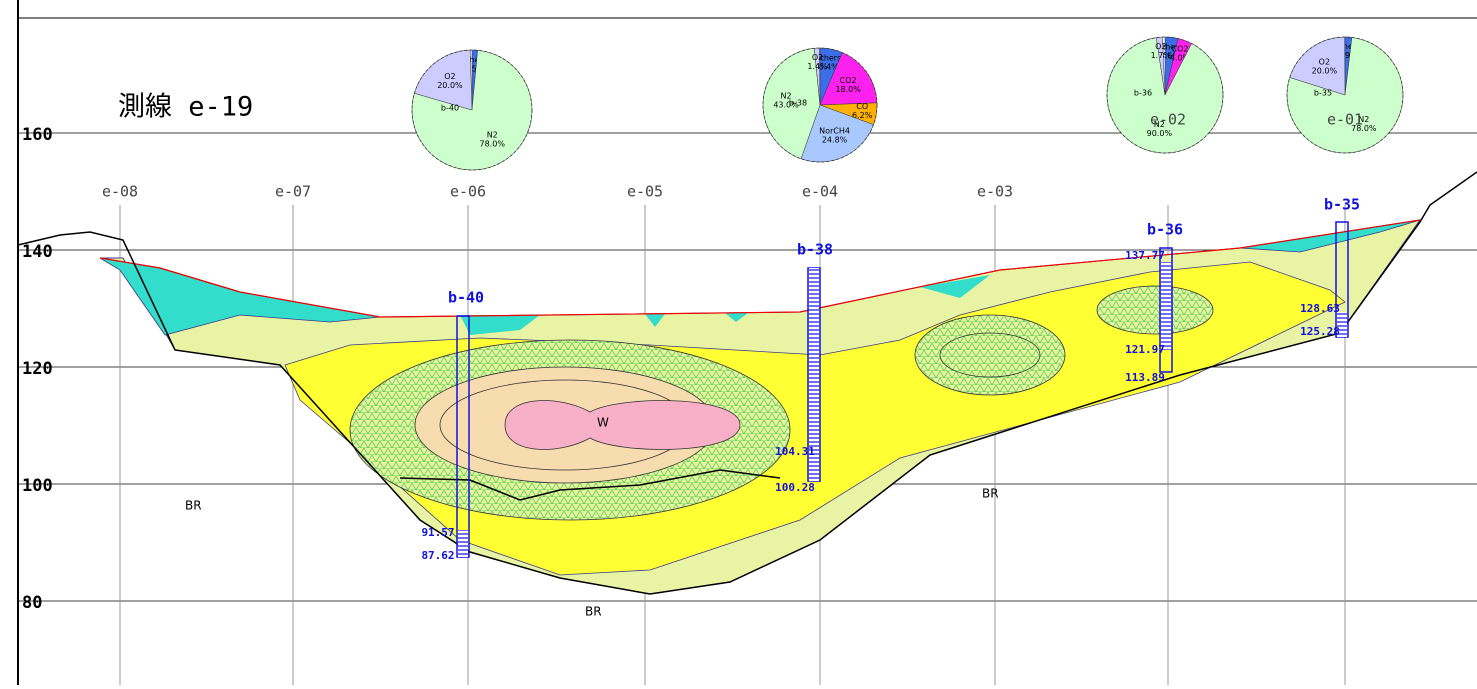 Image resolution: width=1477 pixels, height=689 pixels. What do you see at coordinates (590, 485) in the screenshot?
I see `old-ground` at bounding box center [590, 485].